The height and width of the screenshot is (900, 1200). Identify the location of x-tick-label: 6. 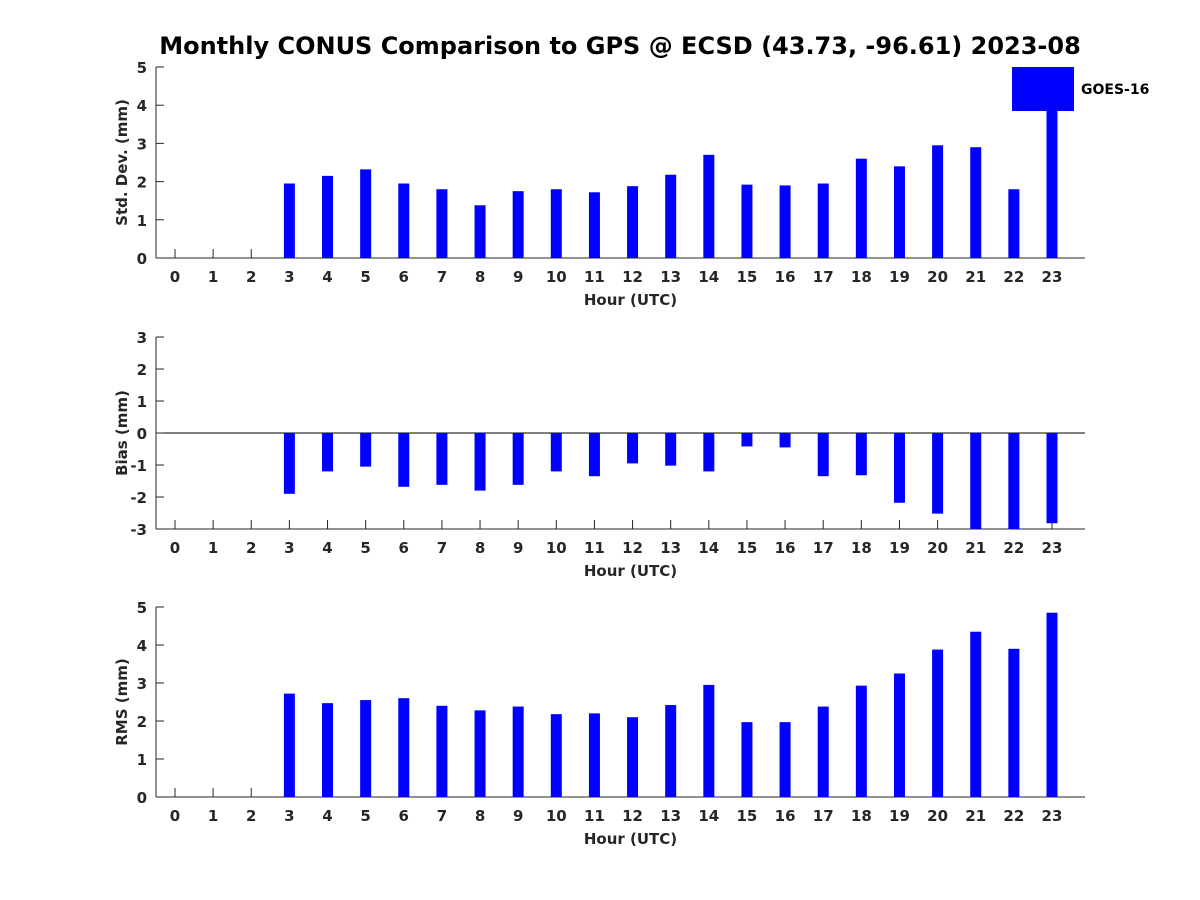
(404, 277).